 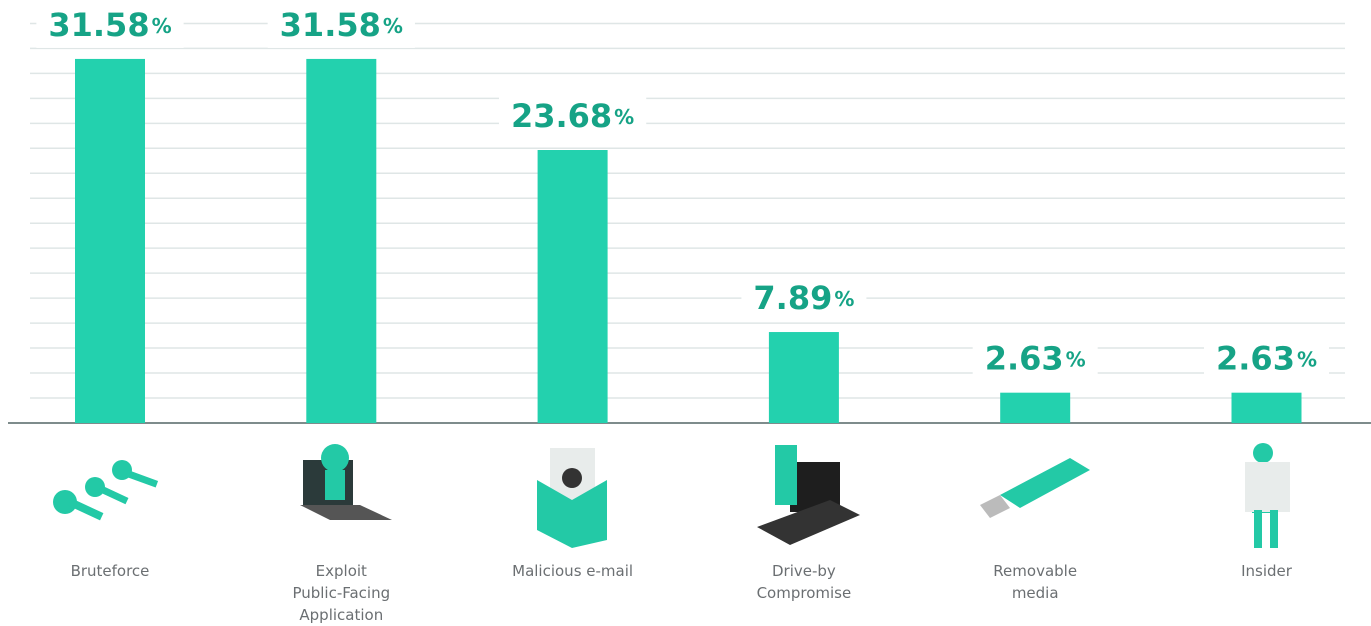 I want to click on value-label: 23.68%, so click(x=572, y=116).